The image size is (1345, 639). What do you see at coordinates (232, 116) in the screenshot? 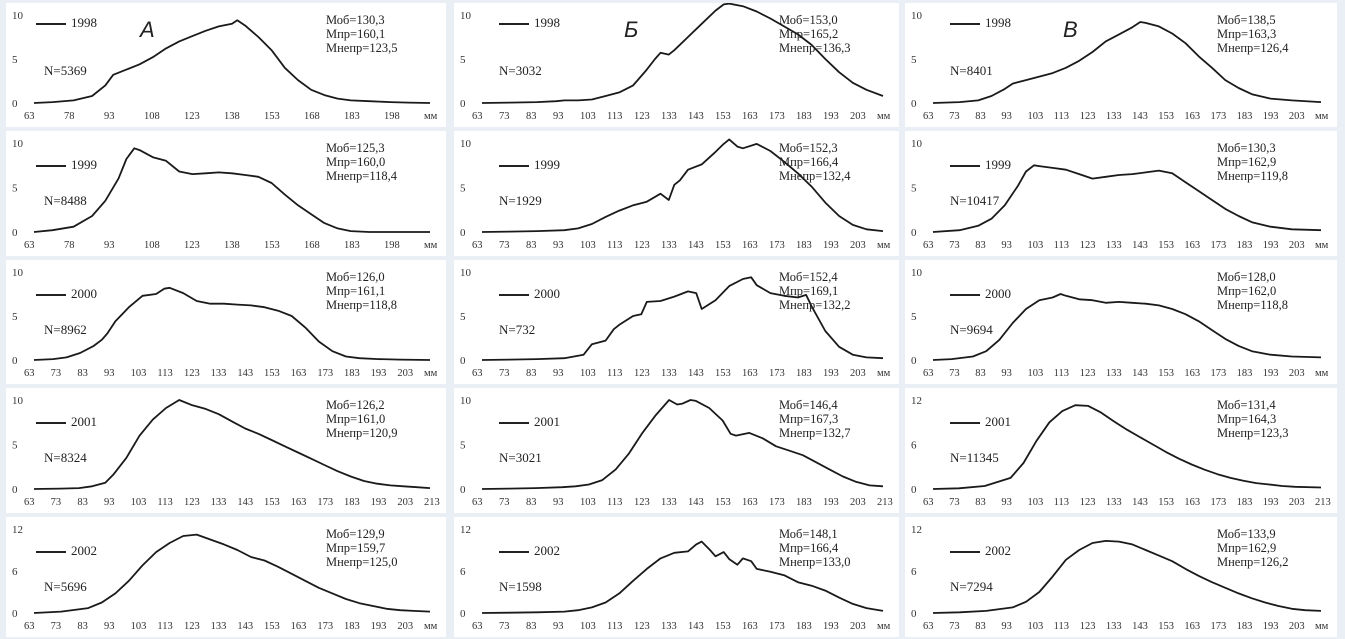
I see `x-tick-label: 138` at bounding box center [232, 116].